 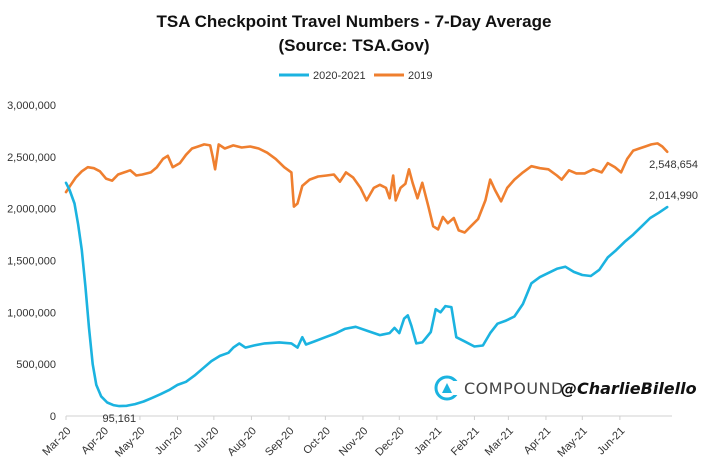 What do you see at coordinates (673, 165) in the screenshot?
I see `data-label: 2,548,654` at bounding box center [673, 165].